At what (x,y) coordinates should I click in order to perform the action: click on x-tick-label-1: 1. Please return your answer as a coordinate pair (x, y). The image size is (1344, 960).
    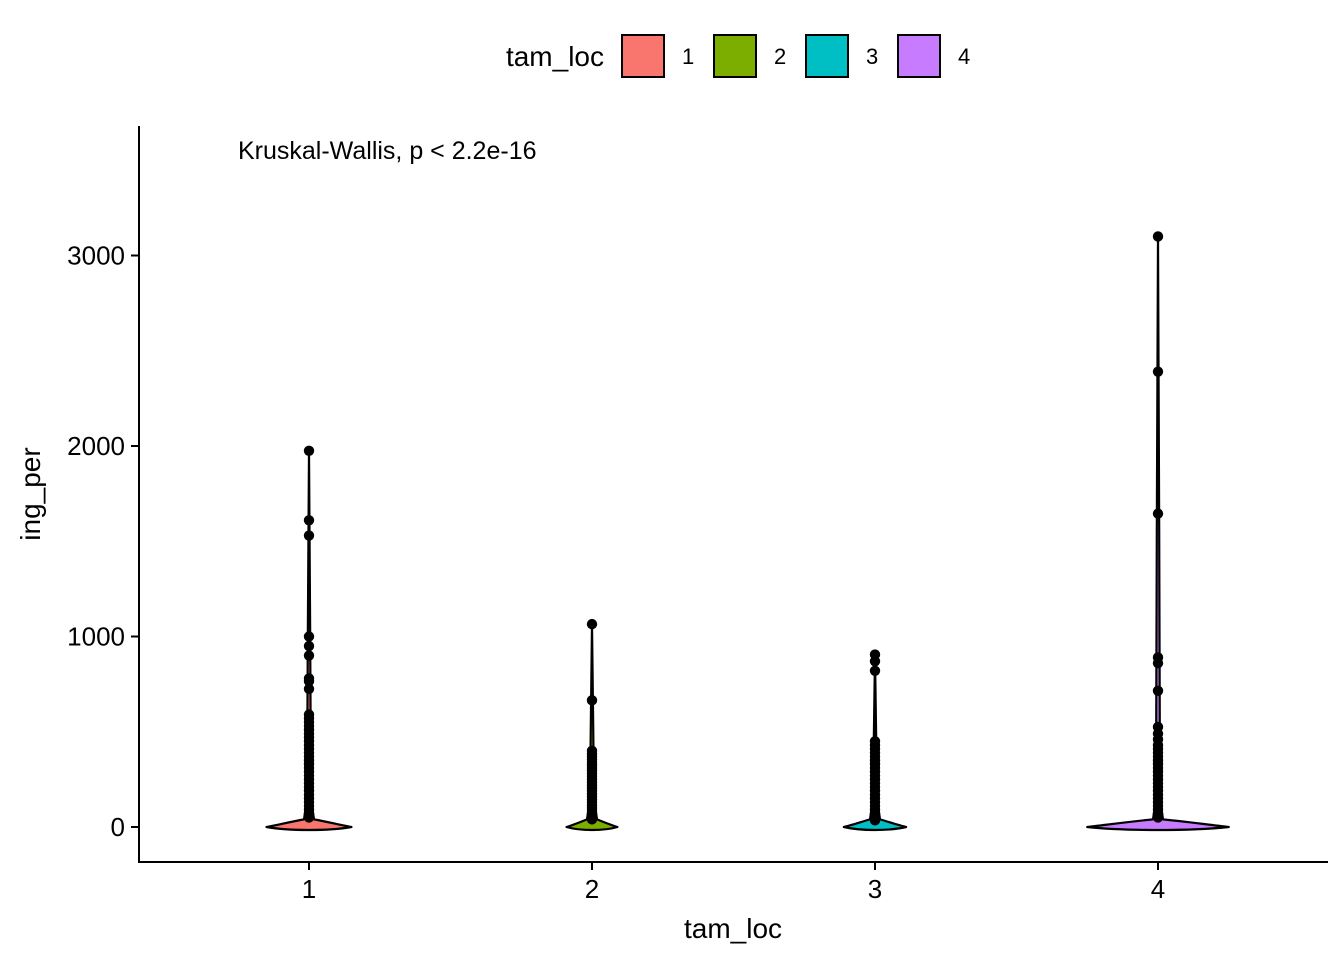
    Looking at the image, I should click on (309, 889).